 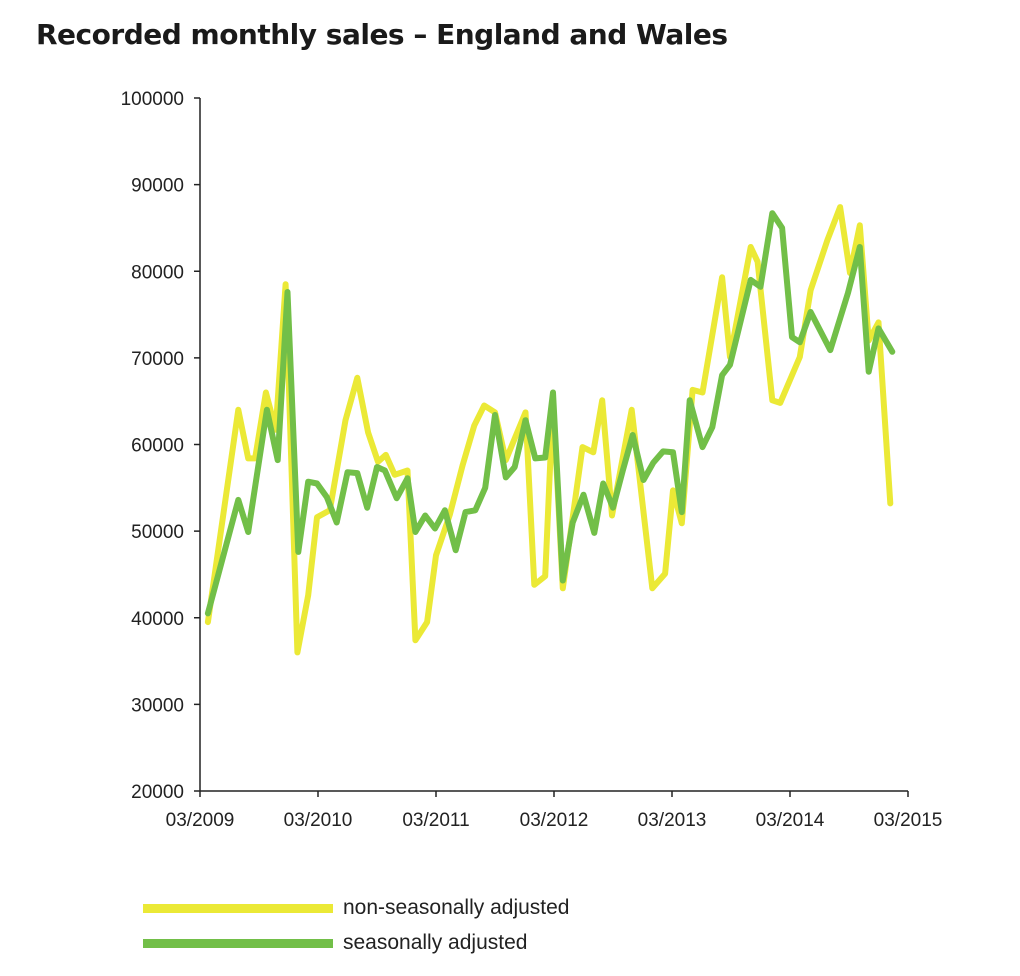 I want to click on y-tick-label: 100000, so click(x=152, y=99).